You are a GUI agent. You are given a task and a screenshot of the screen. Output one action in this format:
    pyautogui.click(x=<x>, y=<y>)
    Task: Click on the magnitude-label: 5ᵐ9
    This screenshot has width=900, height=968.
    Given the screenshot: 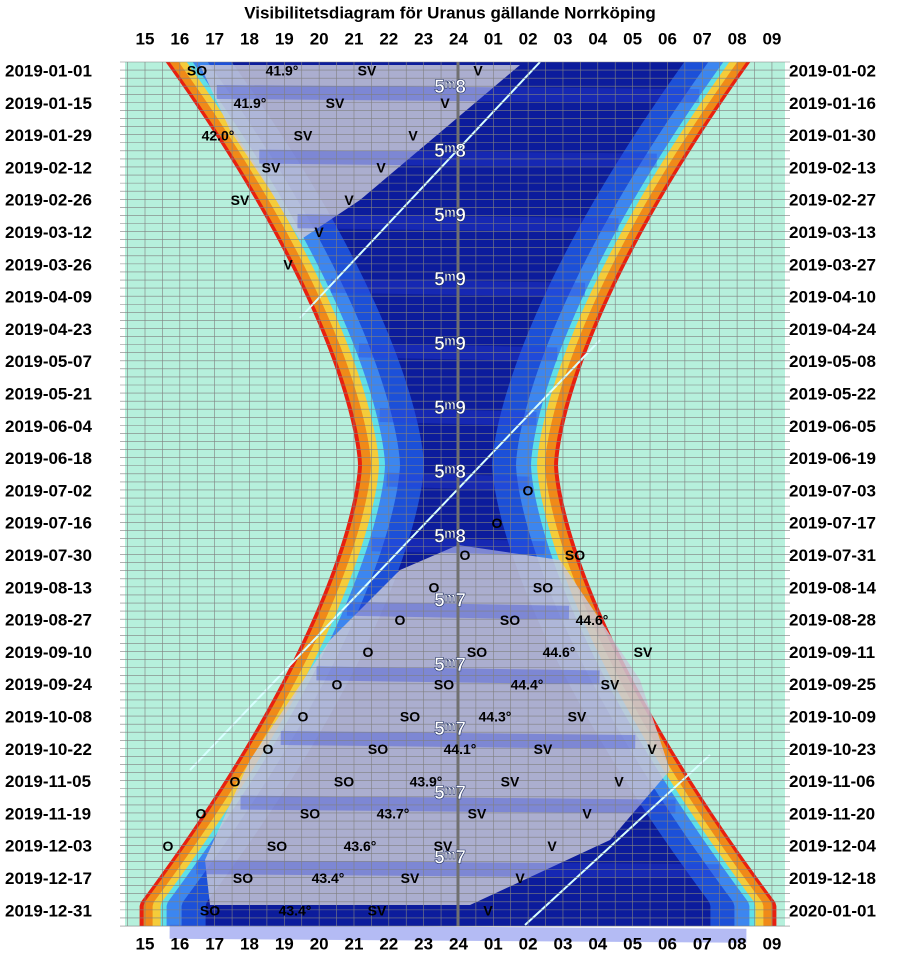 What is the action you would take?
    pyautogui.click(x=450, y=215)
    